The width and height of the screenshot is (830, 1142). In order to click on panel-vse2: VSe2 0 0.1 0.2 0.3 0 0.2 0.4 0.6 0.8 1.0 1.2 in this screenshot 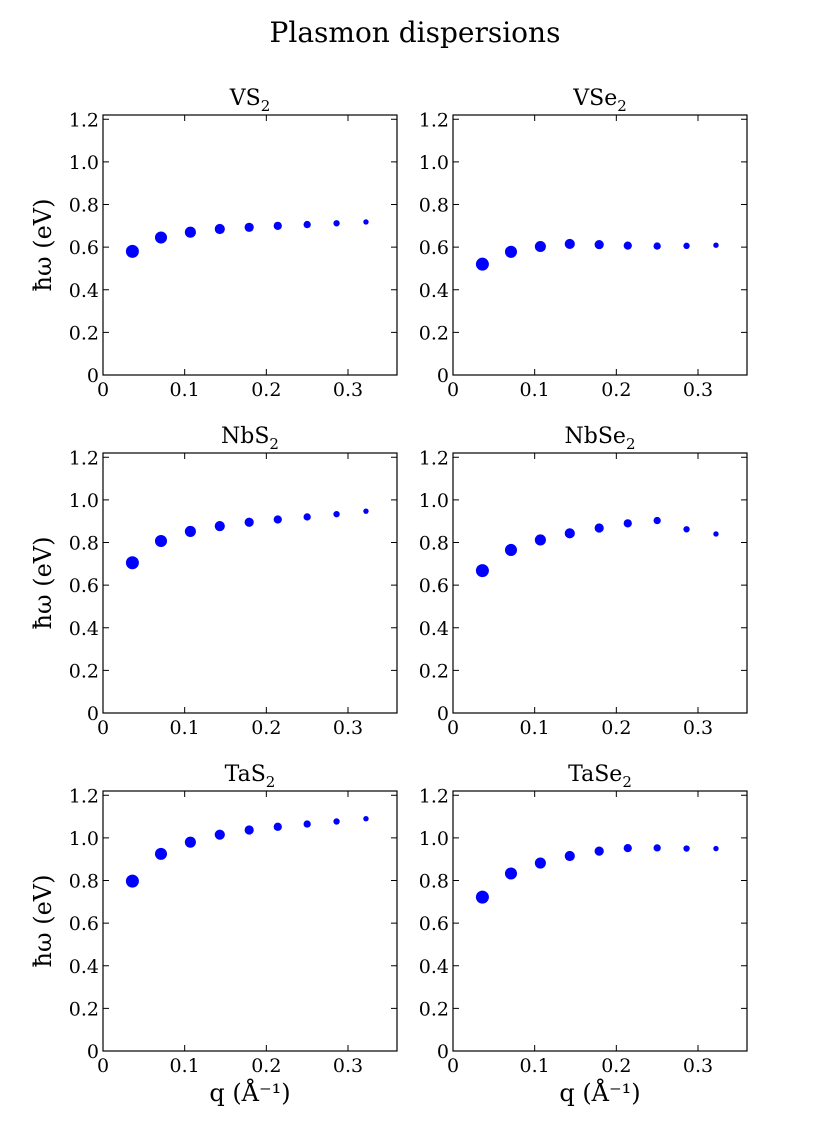, I will do `click(583, 243)`.